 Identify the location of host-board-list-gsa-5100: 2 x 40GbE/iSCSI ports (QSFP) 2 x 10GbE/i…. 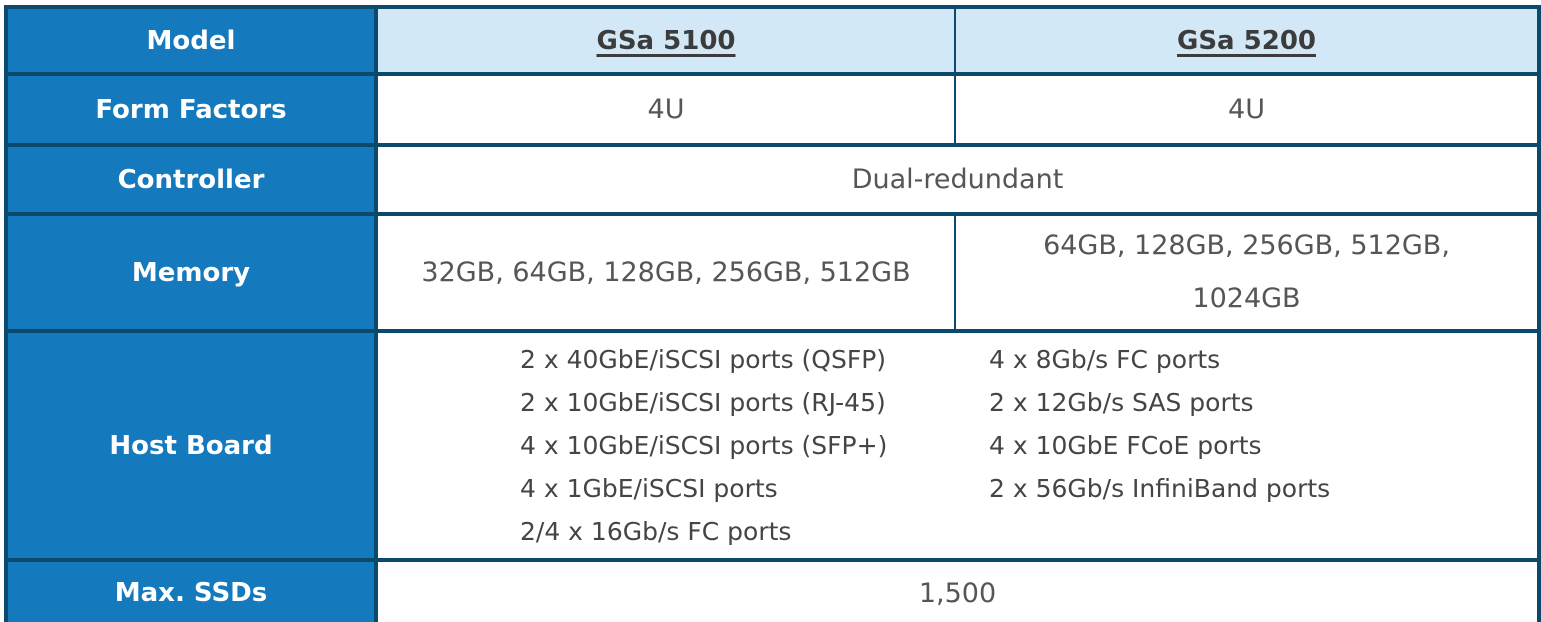
(666, 445).